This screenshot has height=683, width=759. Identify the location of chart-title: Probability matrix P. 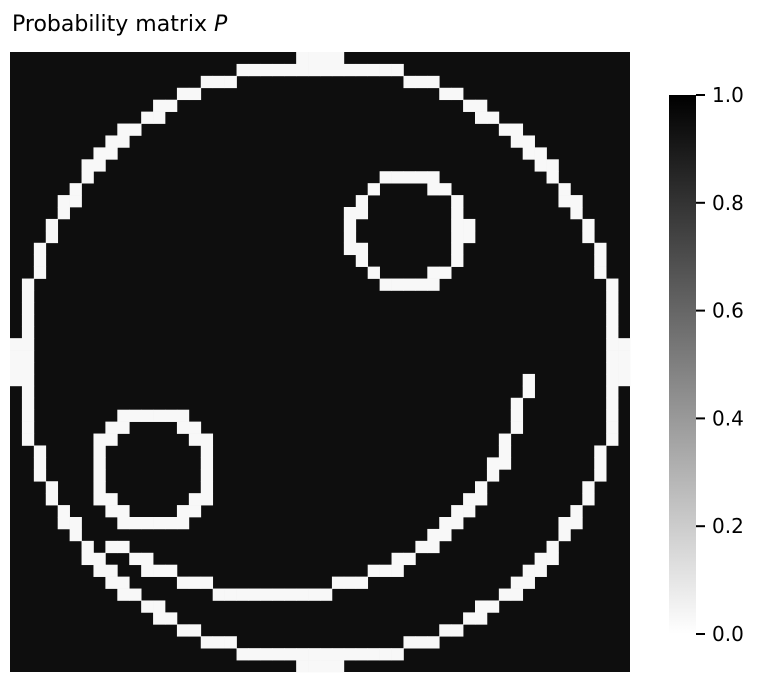
(120, 24).